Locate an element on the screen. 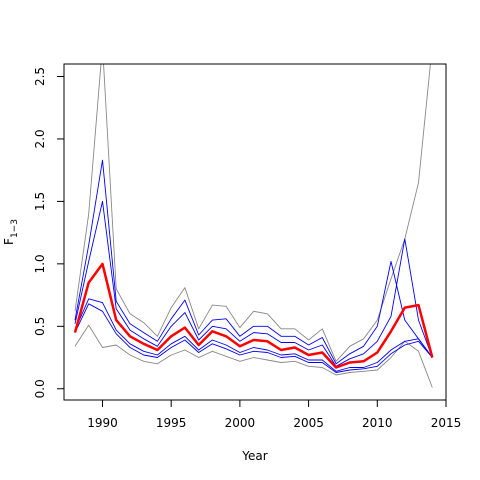 The image size is (480, 480). y-axis: 0.0 0.5 1.0 1.5 2.0 2.5 is located at coordinates (48, 232).